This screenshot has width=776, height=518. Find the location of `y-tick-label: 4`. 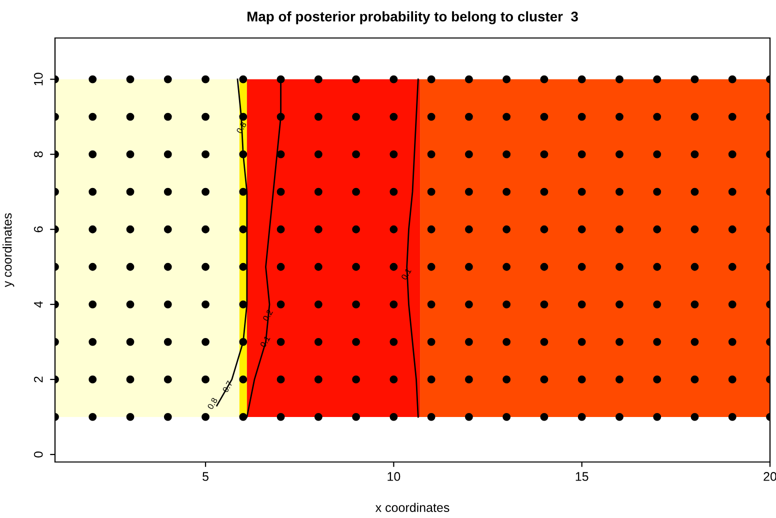

y-tick-label: 4 is located at coordinates (38, 304).